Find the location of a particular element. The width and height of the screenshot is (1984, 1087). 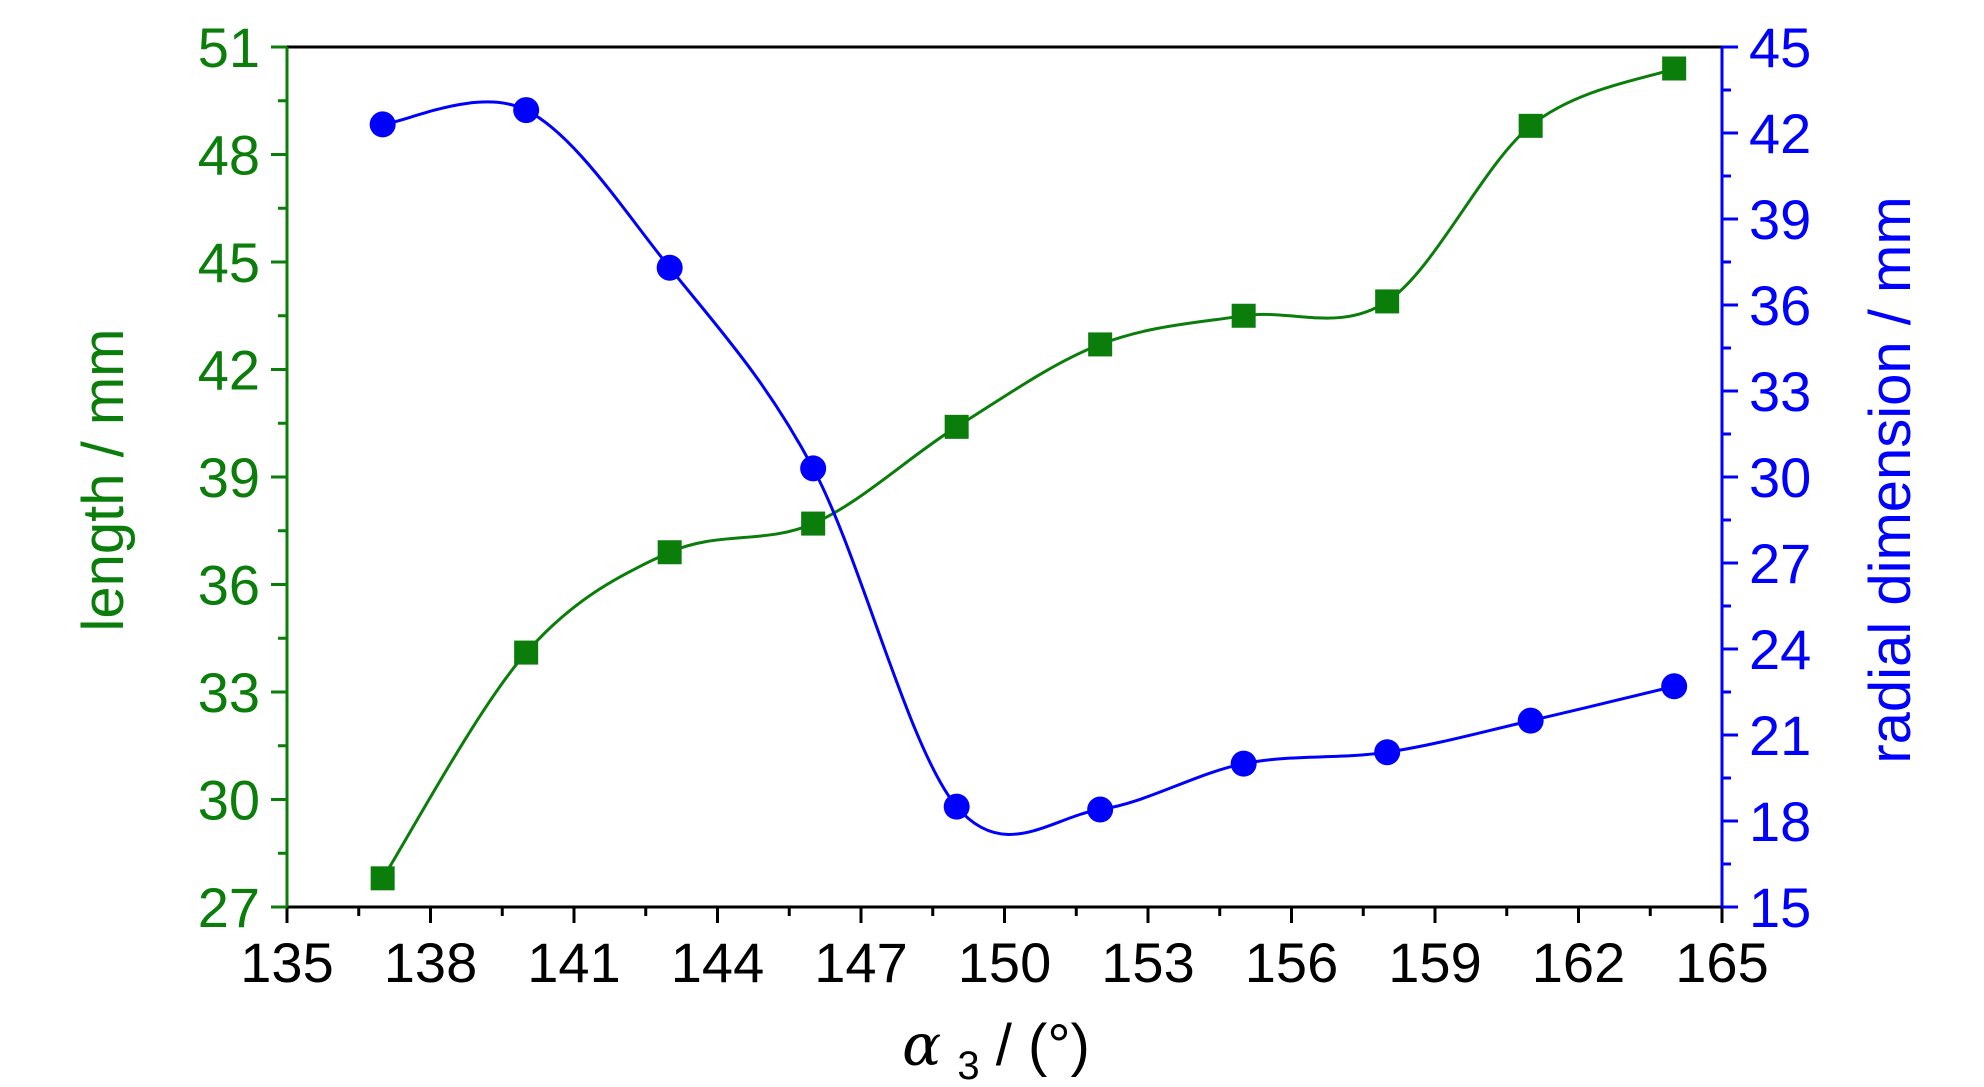

x-tick-label-159: 159 is located at coordinates (1434, 962).